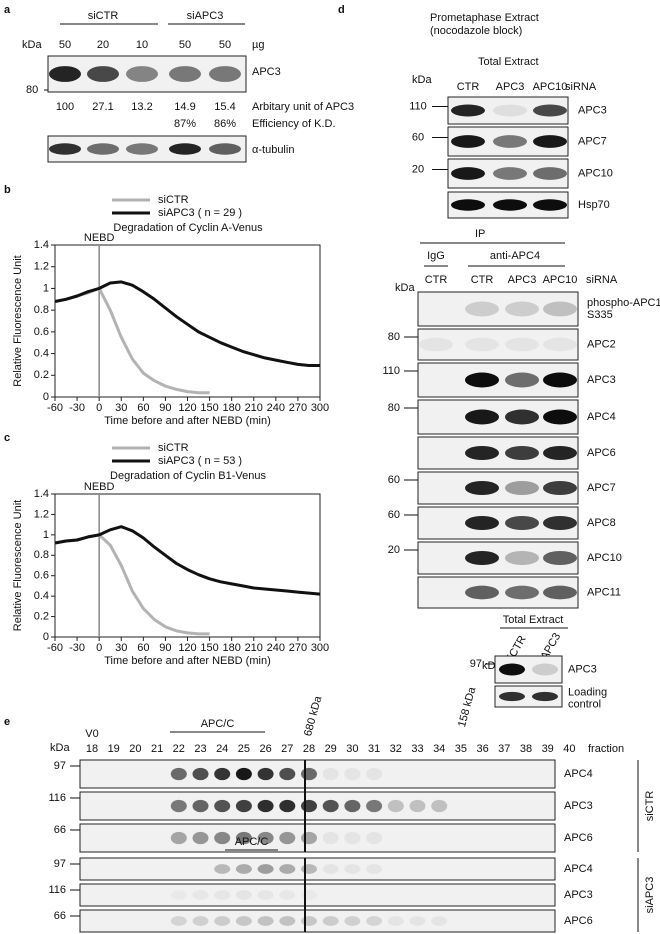 The width and height of the screenshot is (660, 934). I want to click on y-tick-label: 0.4, so click(41, 353).